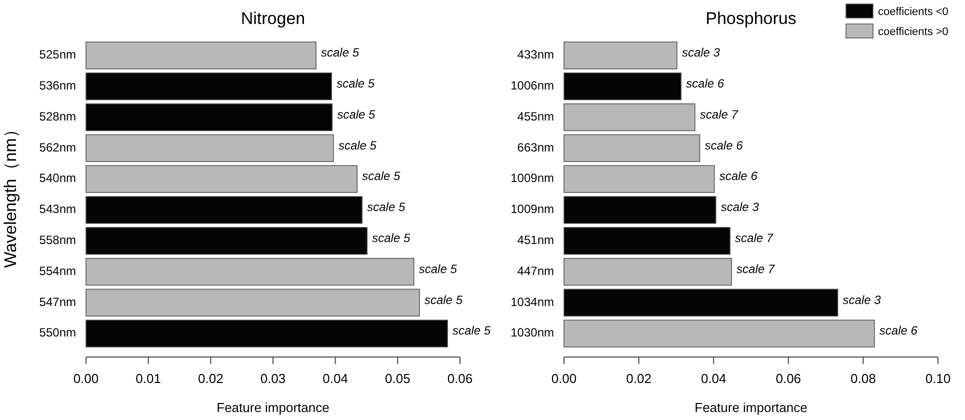 The image size is (965, 420). What do you see at coordinates (535, 271) in the screenshot?
I see `y-tick-label: 447nm` at bounding box center [535, 271].